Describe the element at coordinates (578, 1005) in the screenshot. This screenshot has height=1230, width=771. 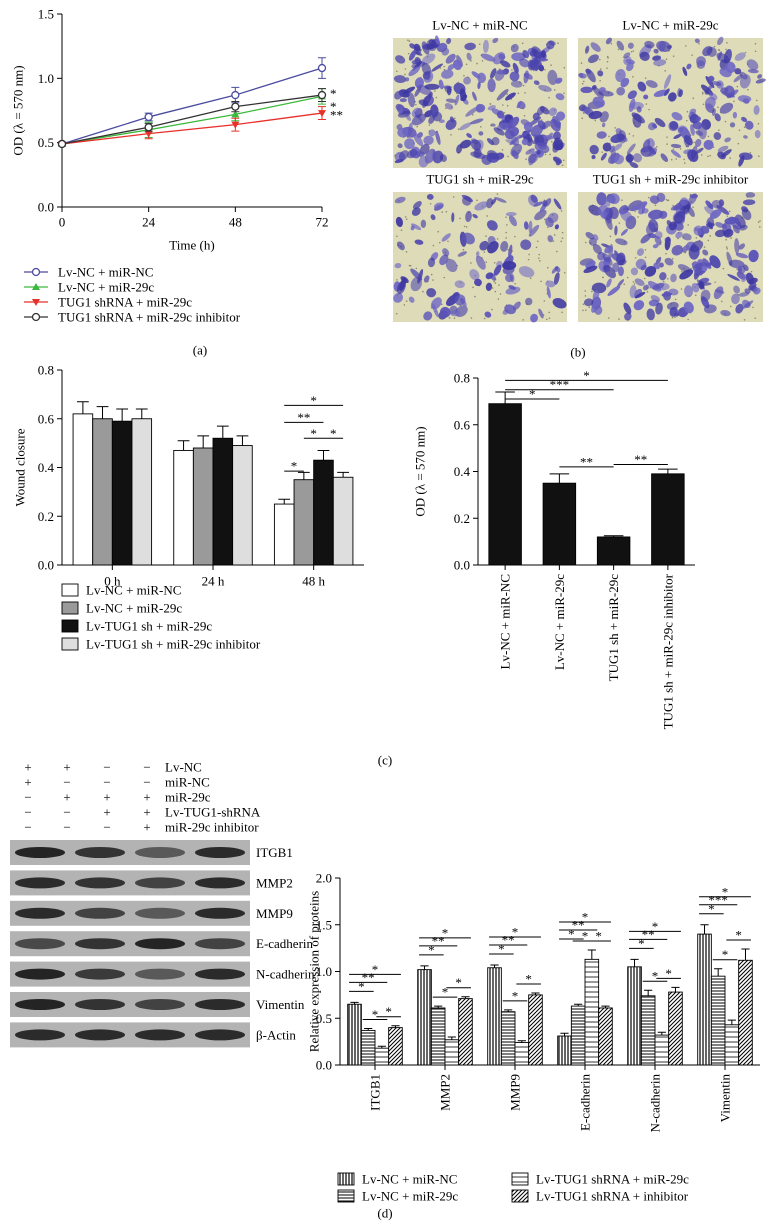
I see `error-bar` at that location.